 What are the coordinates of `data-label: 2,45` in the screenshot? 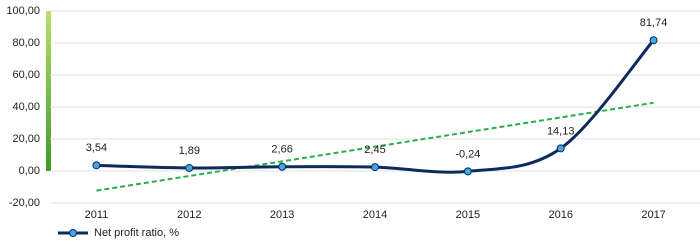 It's located at (374, 150).